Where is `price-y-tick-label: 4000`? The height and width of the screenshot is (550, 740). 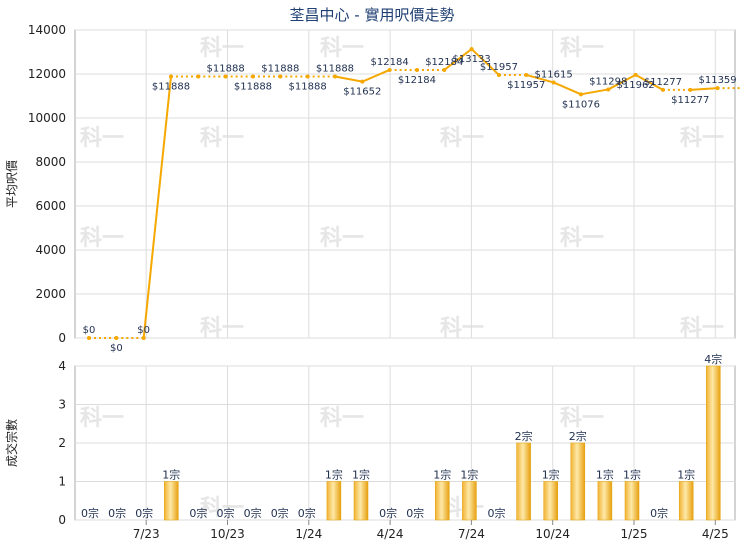
price-y-tick-label: 4000 is located at coordinates (50, 250).